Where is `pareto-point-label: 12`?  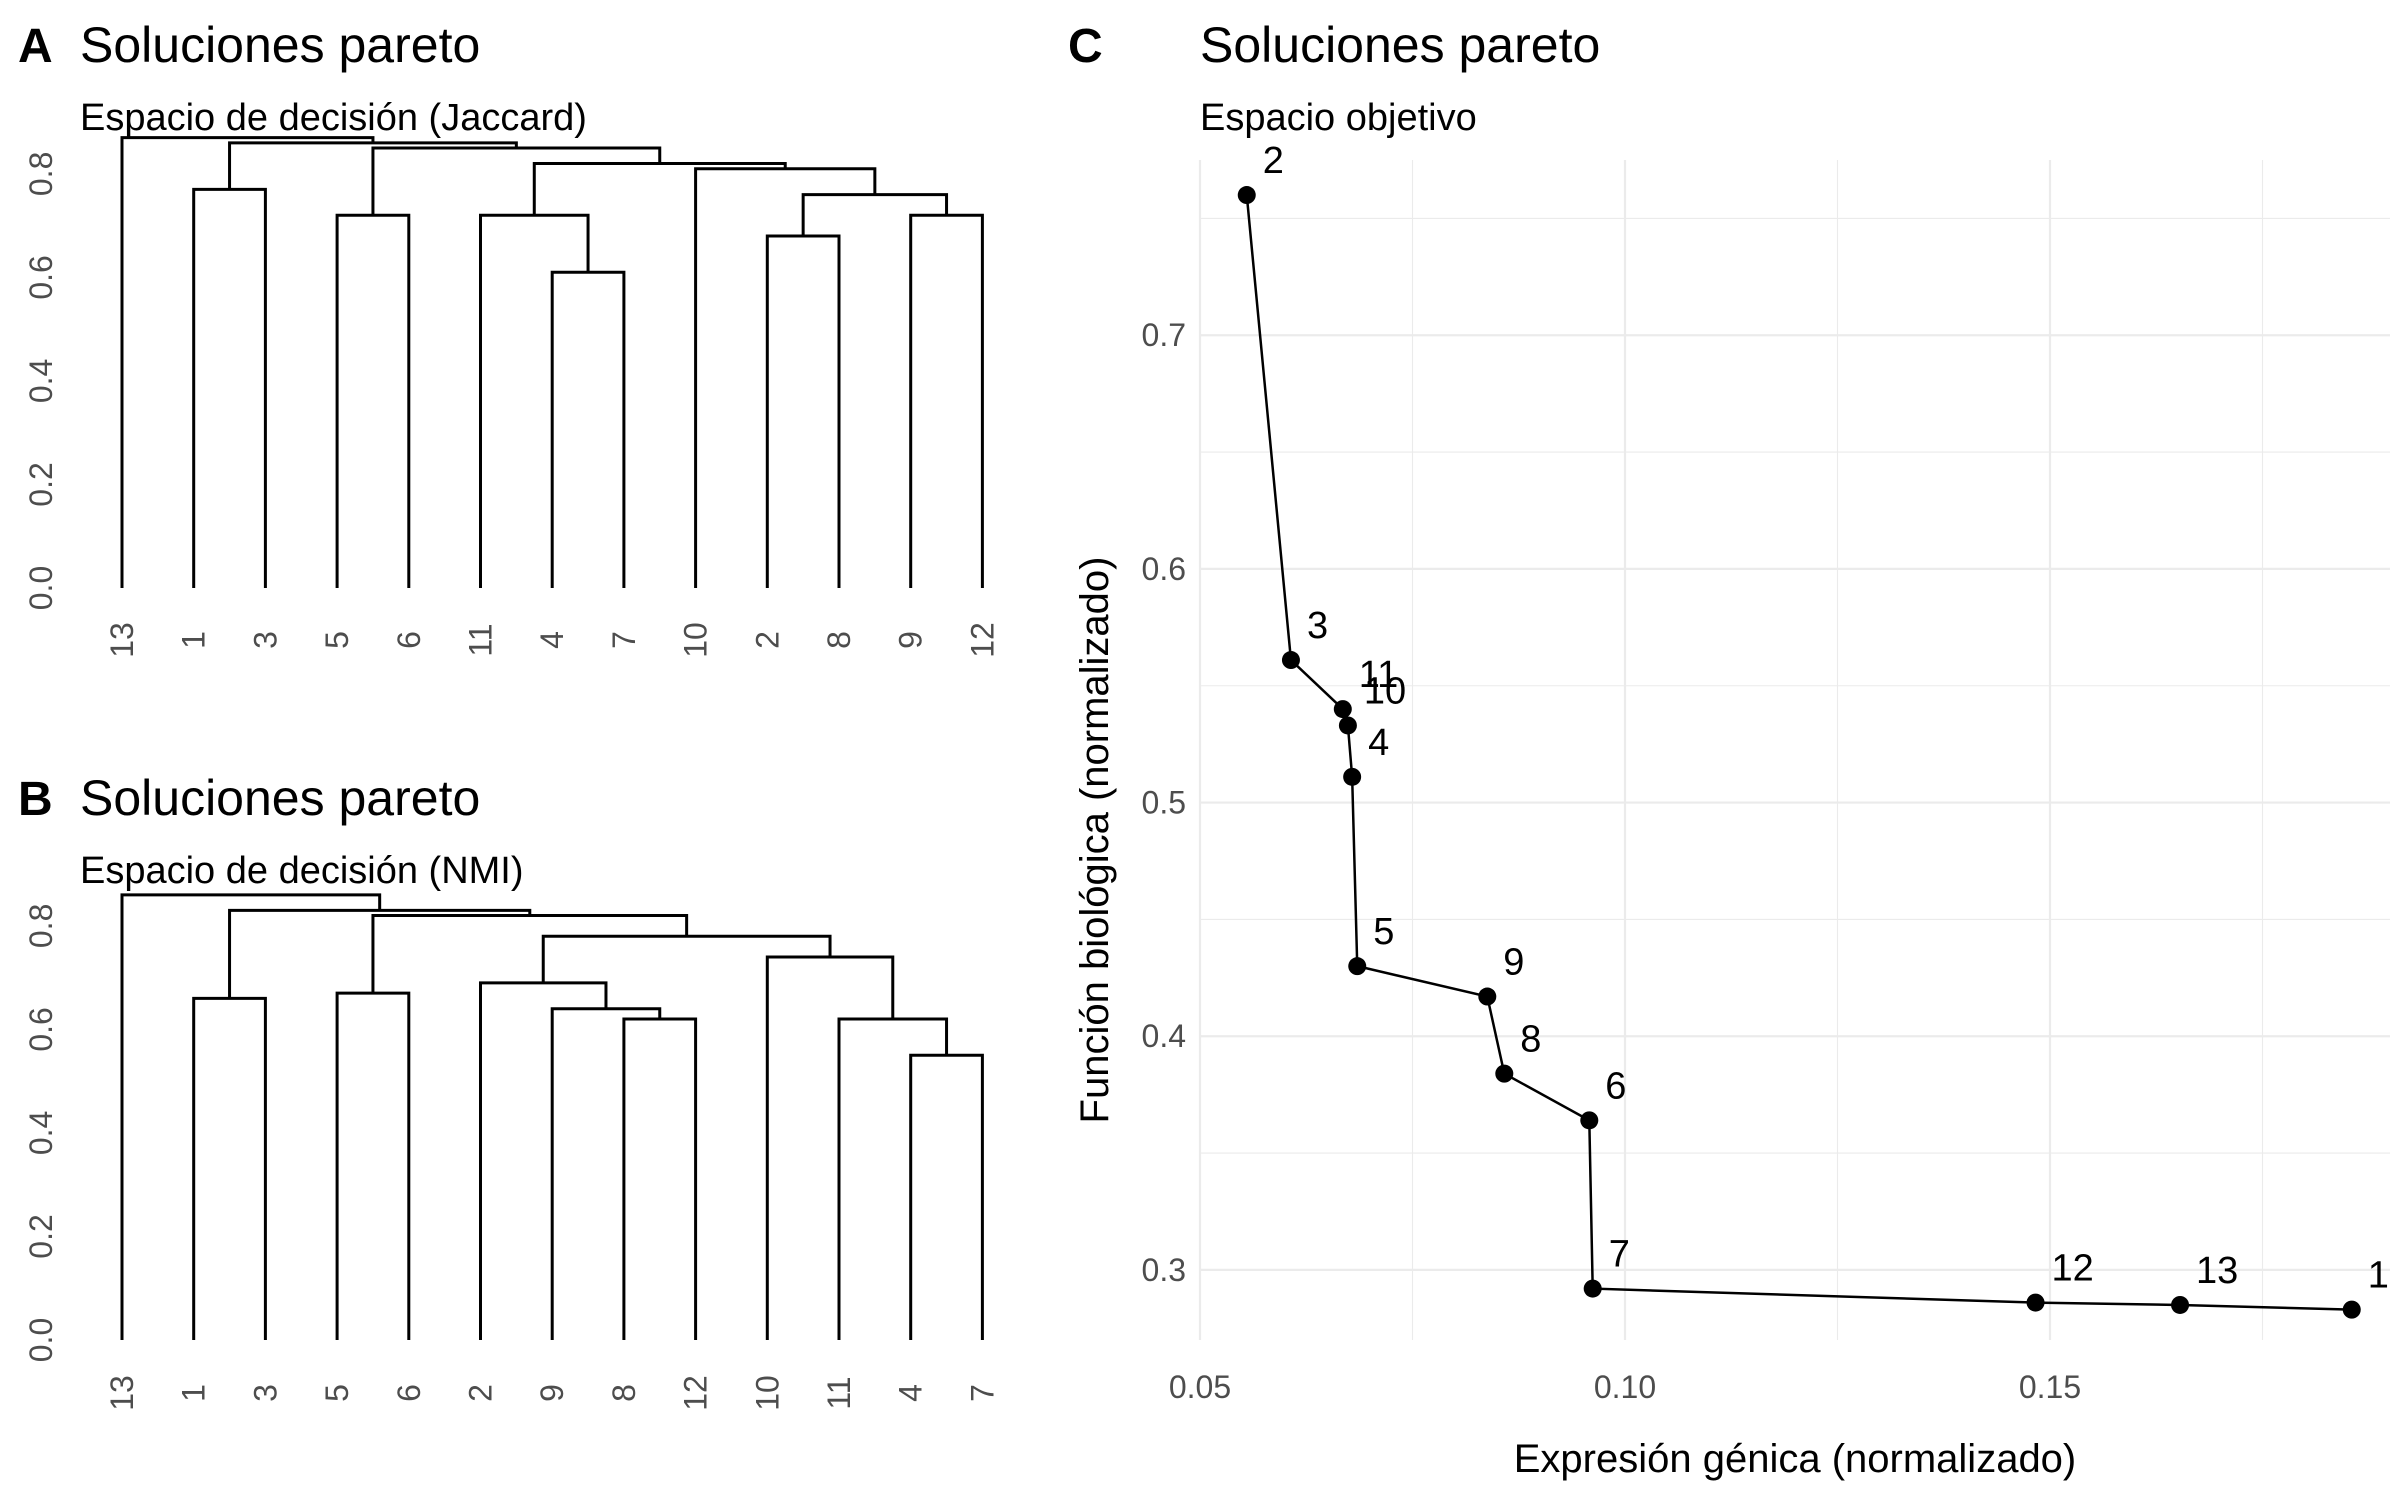 pareto-point-label: 12 is located at coordinates (2073, 1269).